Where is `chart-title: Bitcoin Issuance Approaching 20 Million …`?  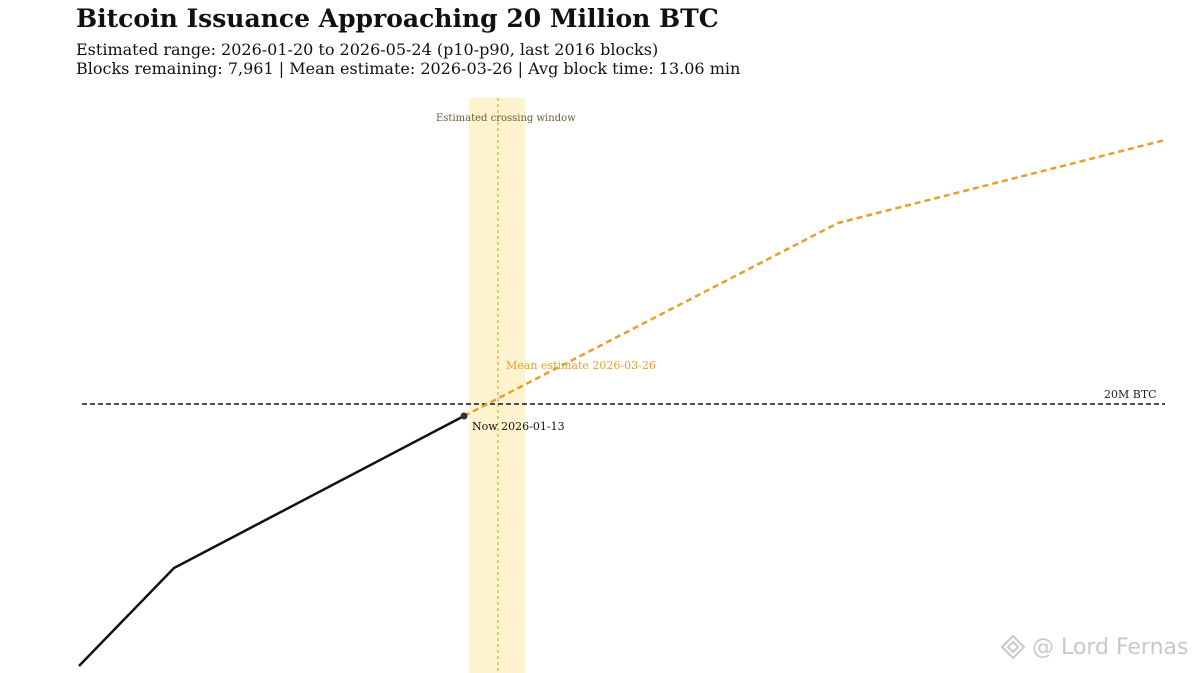
chart-title: Bitcoin Issuance Approaching 20 Million … is located at coordinates (397, 18).